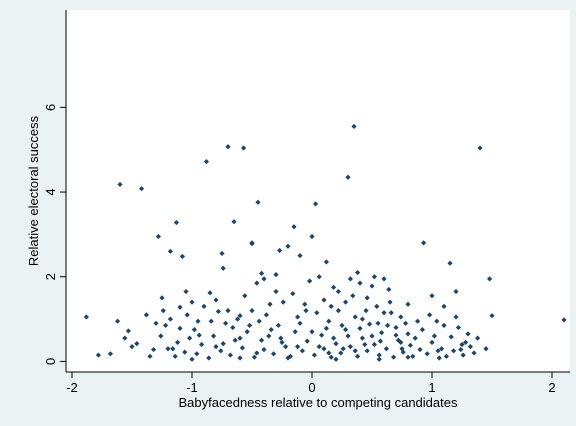  I want to click on y-tick-label: 4, so click(50, 191).